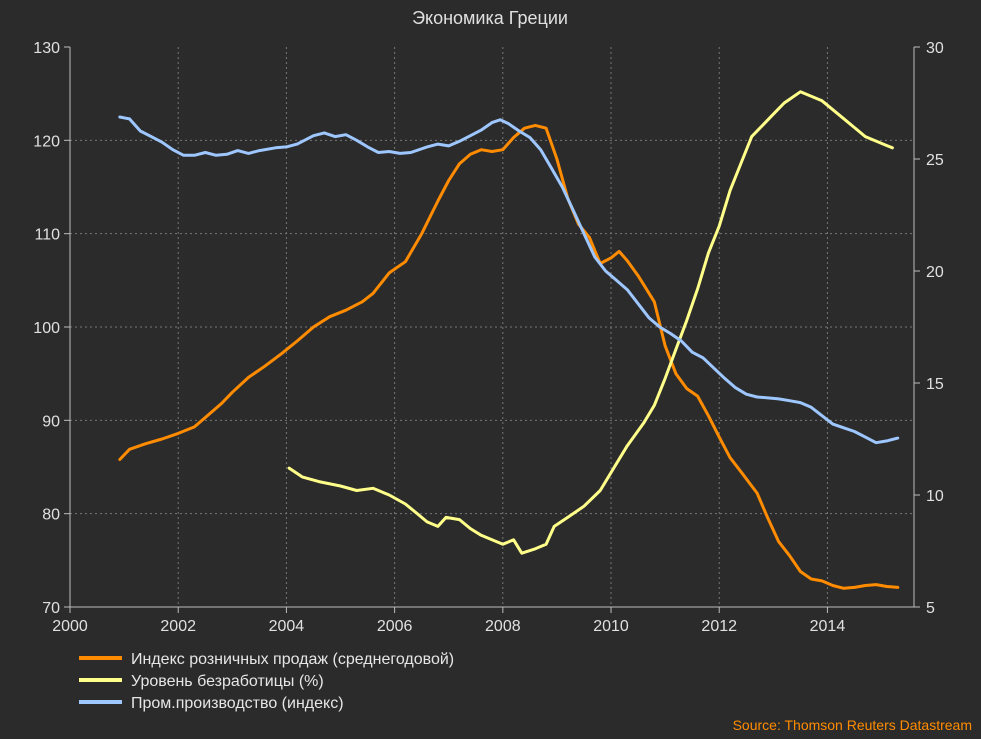  I want to click on y-right-tick-label: 25, so click(935, 160).